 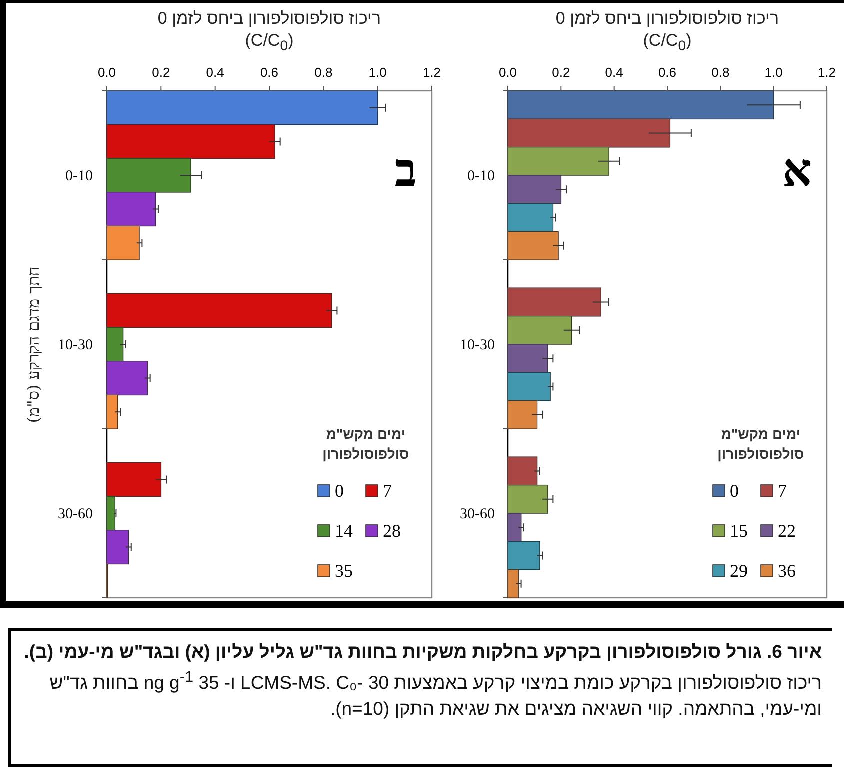 What do you see at coordinates (787, 571) in the screenshot?
I see `legend-label: 36` at bounding box center [787, 571].